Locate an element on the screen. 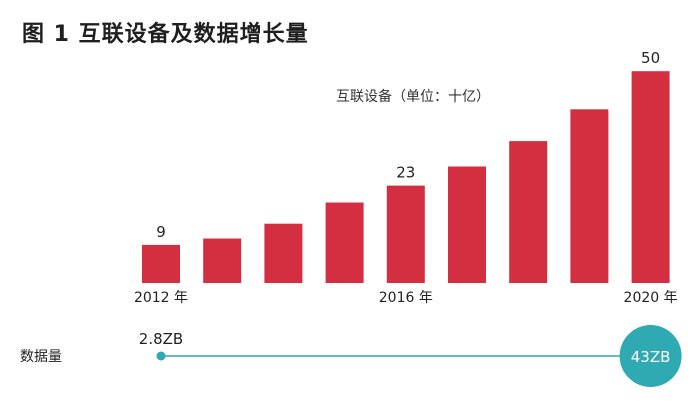 The height and width of the screenshot is (412, 700). x-axis-labels: 2012 年 2016 年 2020 年 is located at coordinates (406, 298).